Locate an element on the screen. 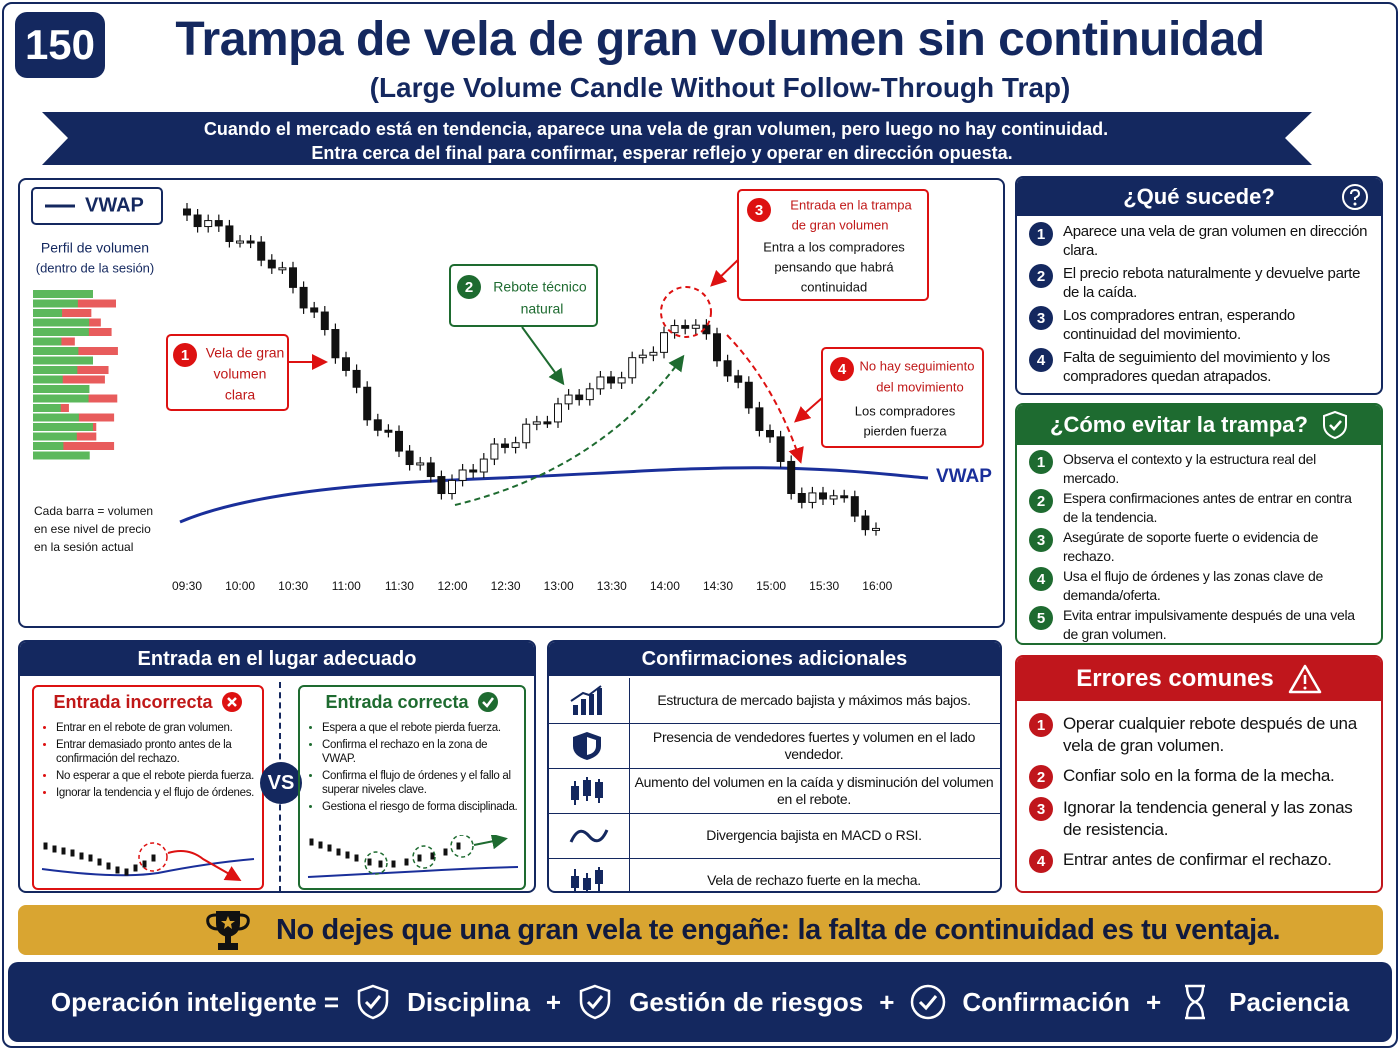  item-text: Confiar solo en la forma de la mecha. is located at coordinates (1199, 775).